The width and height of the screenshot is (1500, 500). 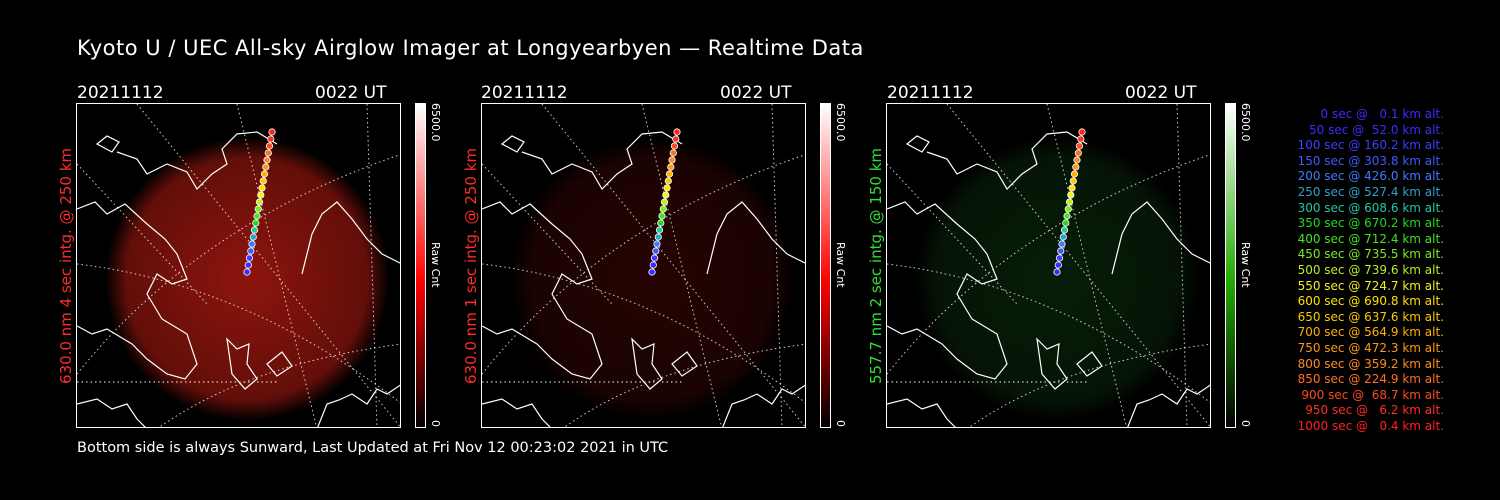 What do you see at coordinates (840, 122) in the screenshot?
I see `panel-2-cbar-max: 6500.0` at bounding box center [840, 122].